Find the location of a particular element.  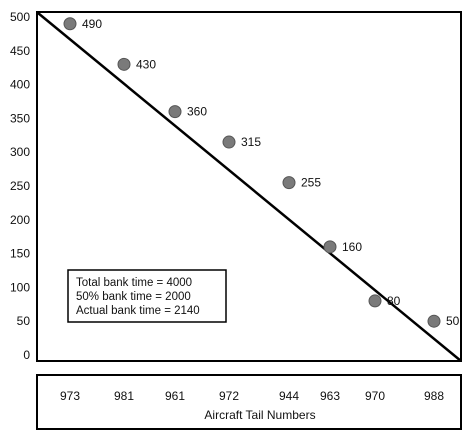

y-axis-ticks: 0 50 100 150 200 250 300 350 400 450 500 is located at coordinates (20, 186).